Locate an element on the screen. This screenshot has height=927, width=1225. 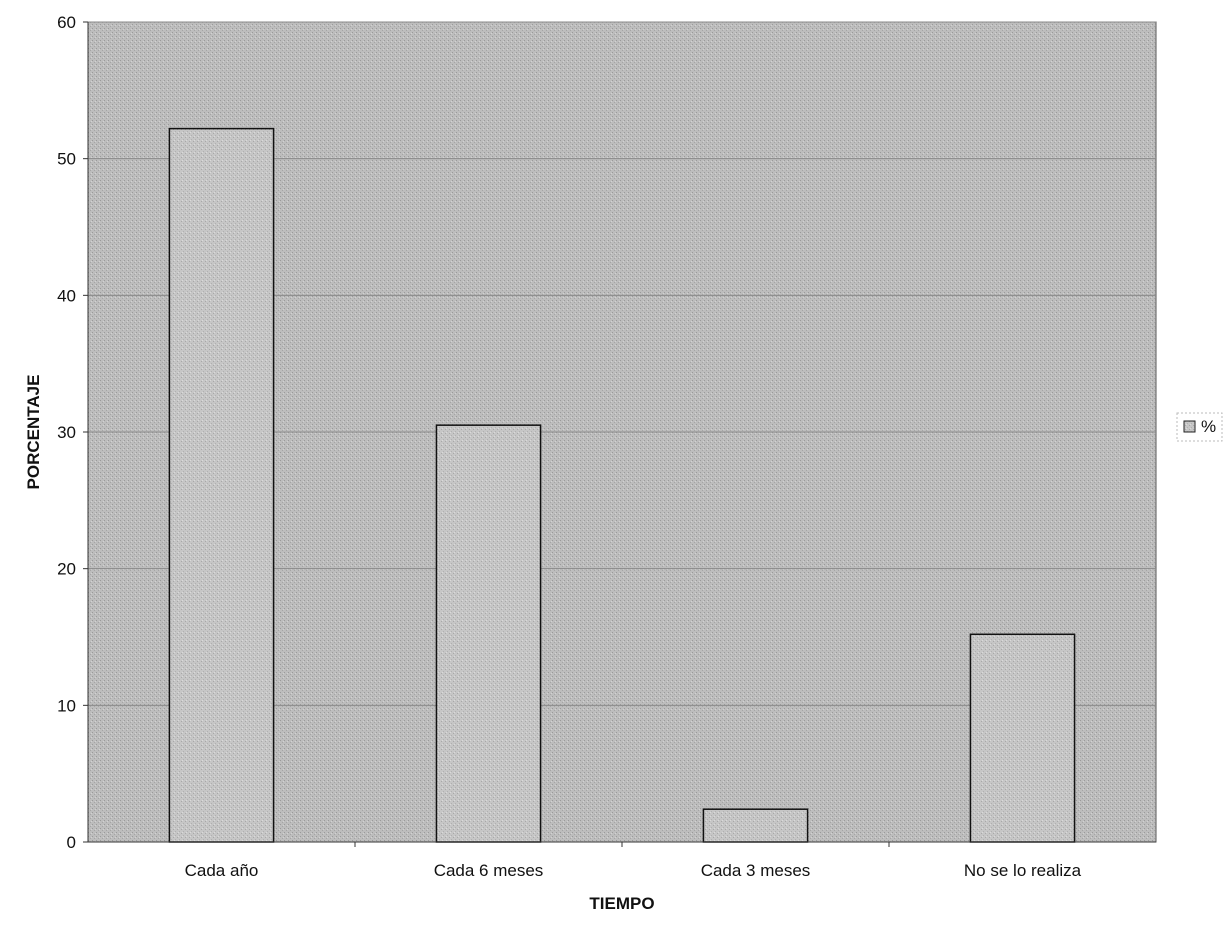
legend-swatch is located at coordinates (1189, 426).